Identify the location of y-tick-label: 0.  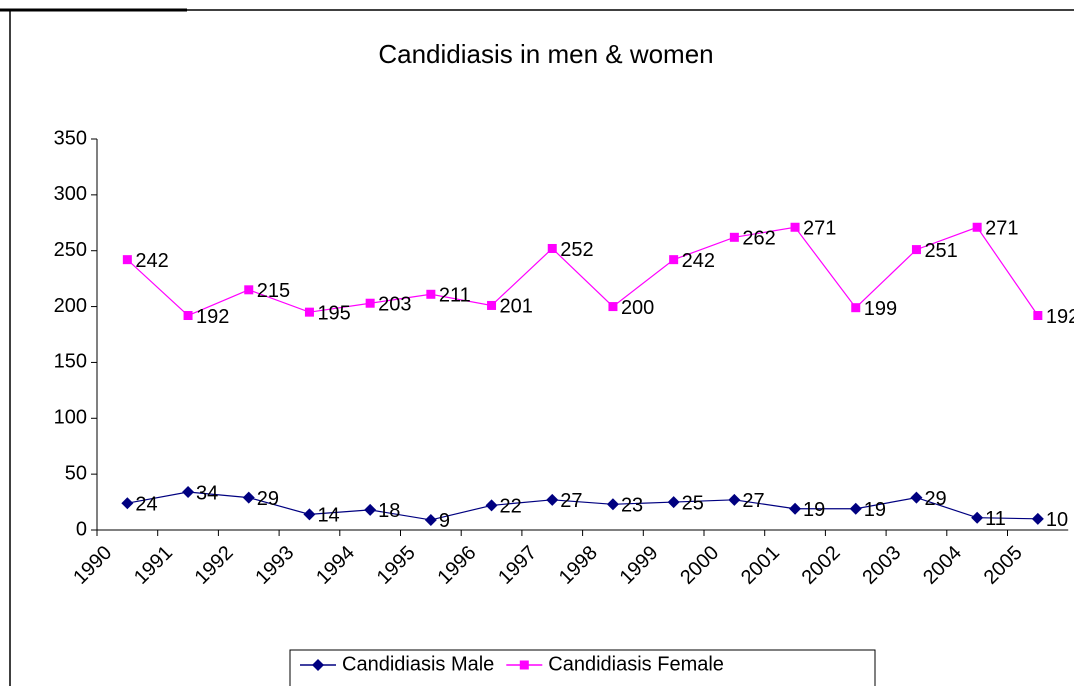
(81, 529).